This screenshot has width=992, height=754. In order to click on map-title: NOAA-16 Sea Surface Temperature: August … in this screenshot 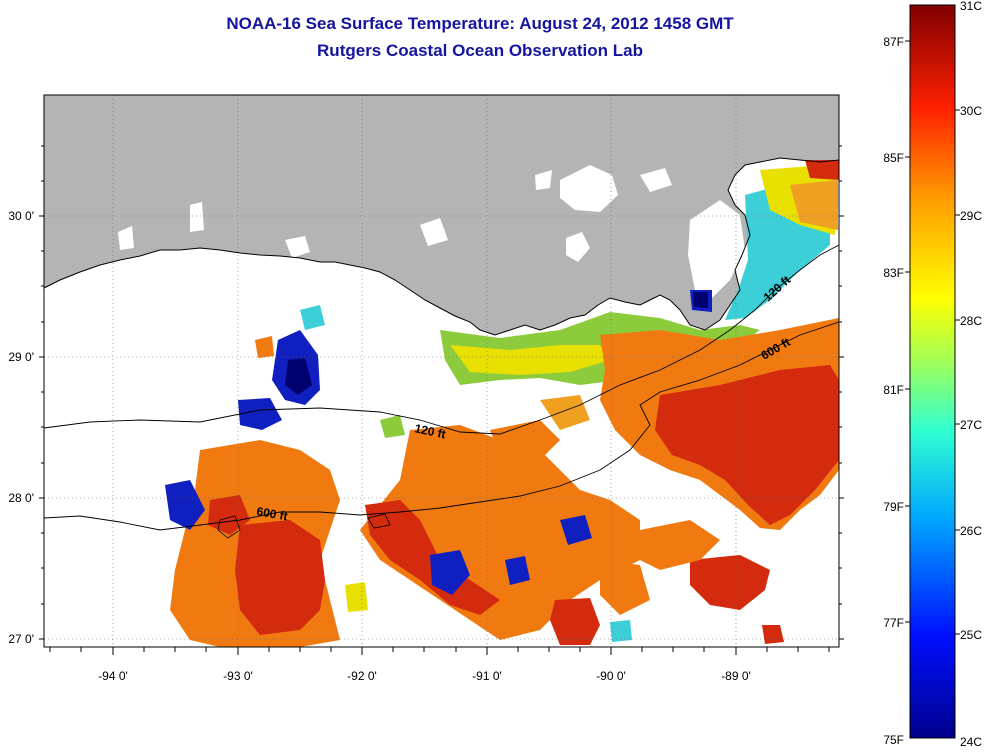, I will do `click(480, 23)`.